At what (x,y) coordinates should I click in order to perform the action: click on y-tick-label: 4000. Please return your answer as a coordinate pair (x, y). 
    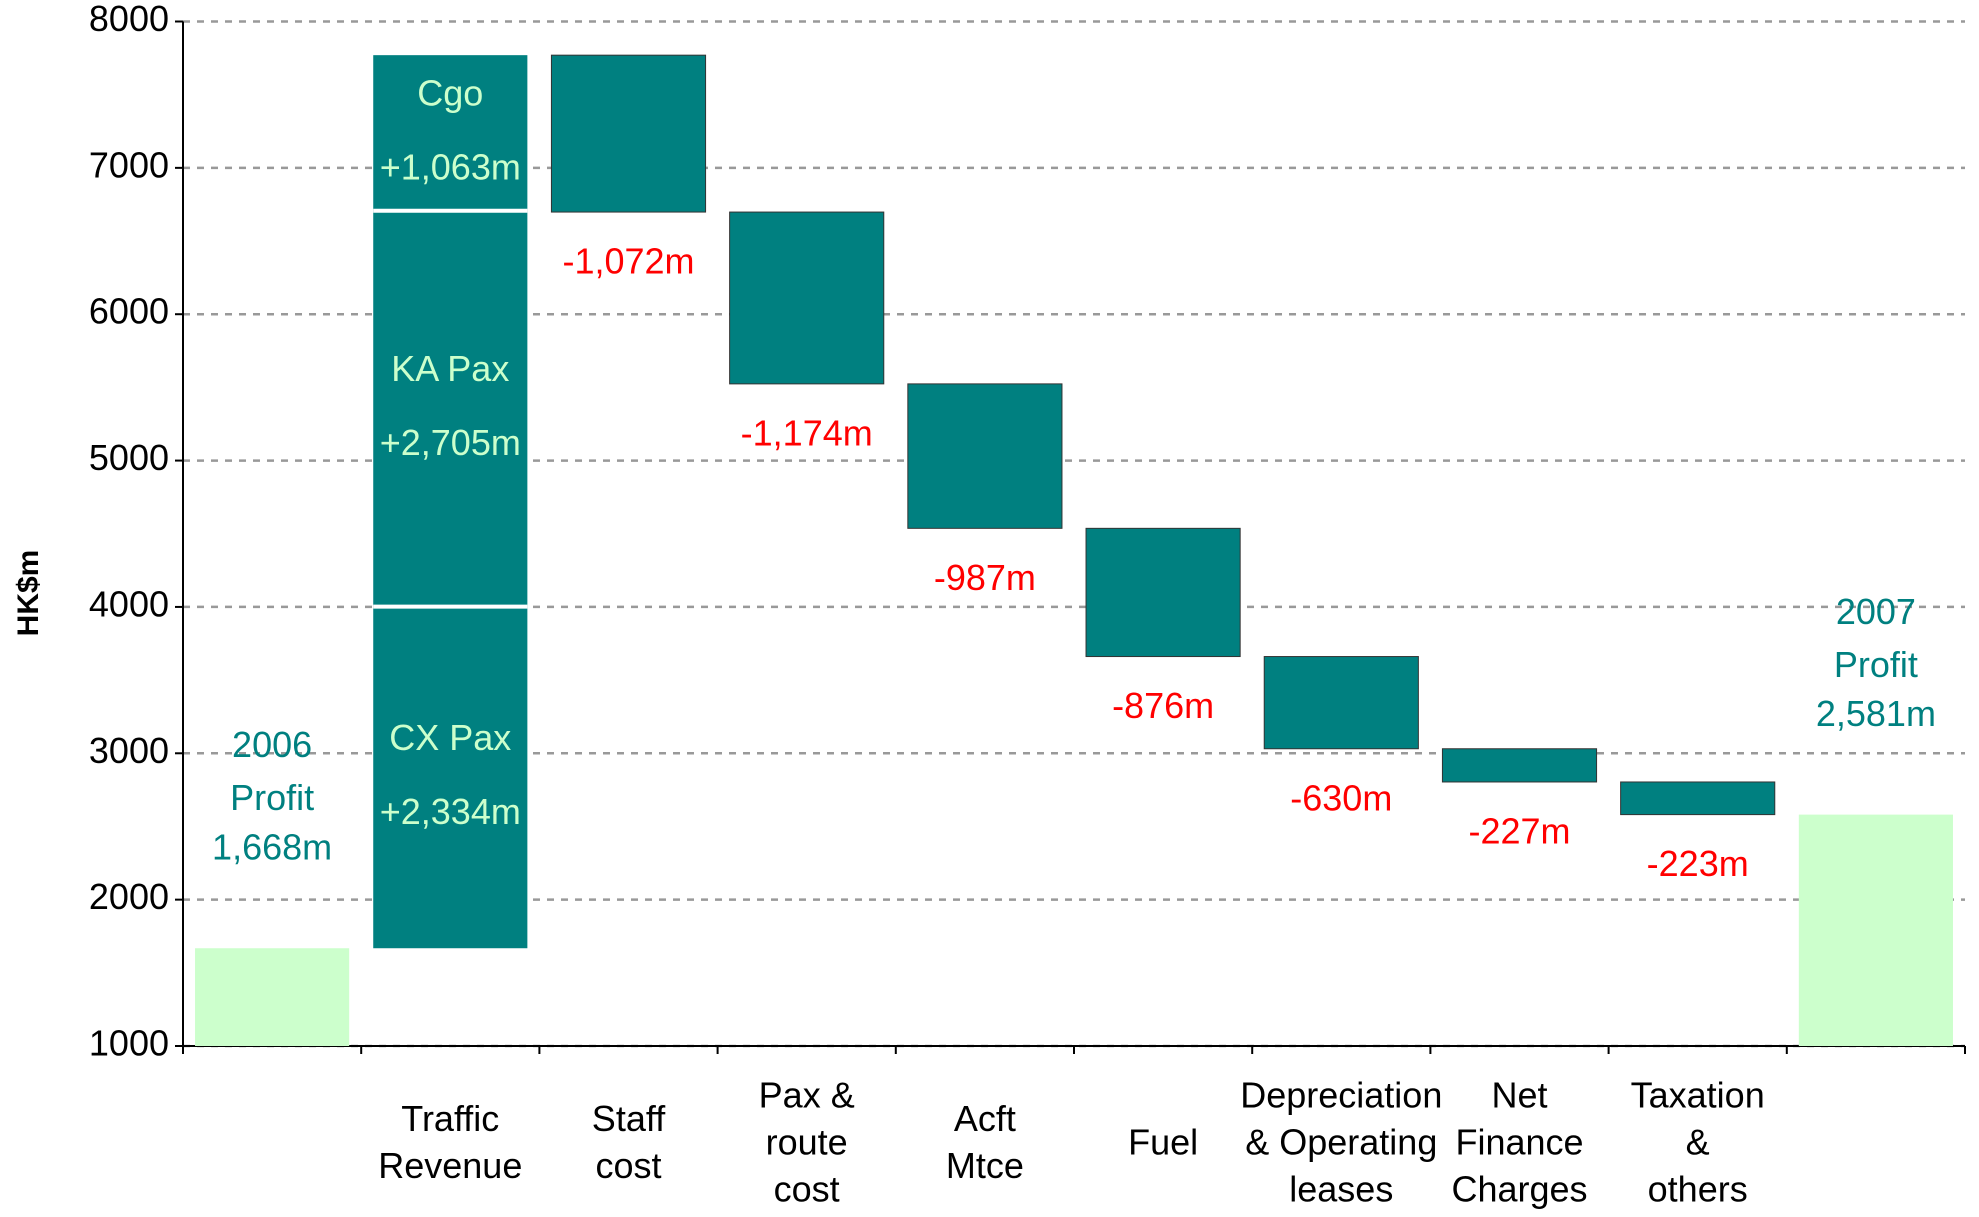
    Looking at the image, I should click on (129, 603).